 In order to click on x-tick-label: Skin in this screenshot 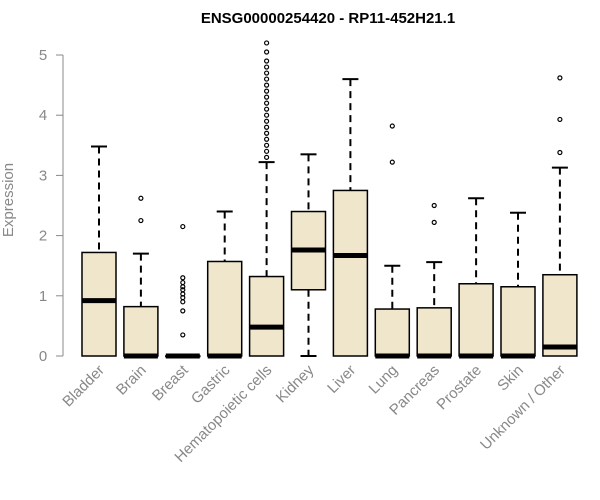, I will do `click(510, 378)`.